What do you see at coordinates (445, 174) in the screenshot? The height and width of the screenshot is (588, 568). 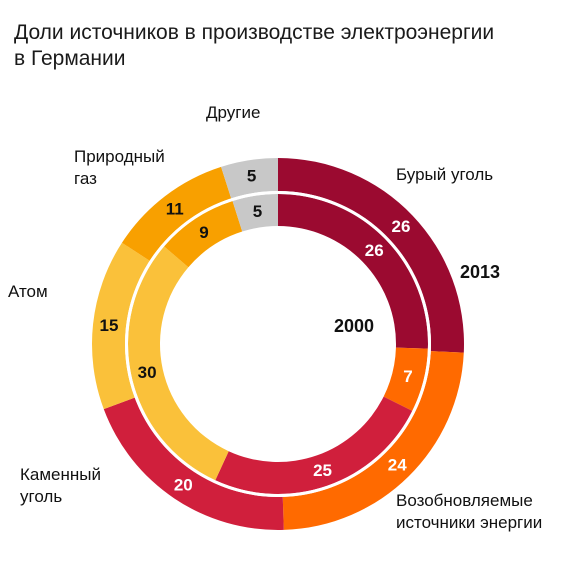 I see `label-brown-coal: Бурый уголь` at bounding box center [445, 174].